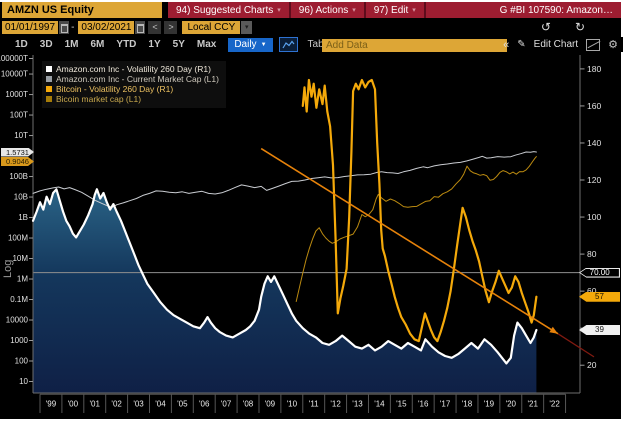 The width and height of the screenshot is (623, 423). Describe the element at coordinates (556, 44) in the screenshot. I see `edit-chart-button: Edit Chart` at that location.